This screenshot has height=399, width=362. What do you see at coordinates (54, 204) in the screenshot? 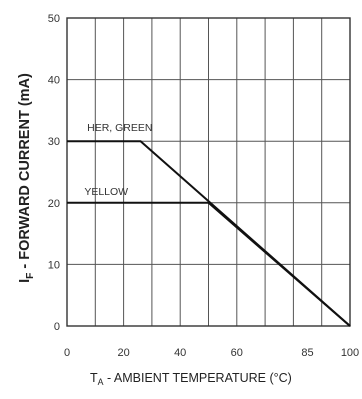
I see `y-tick-label: 20` at bounding box center [54, 204].